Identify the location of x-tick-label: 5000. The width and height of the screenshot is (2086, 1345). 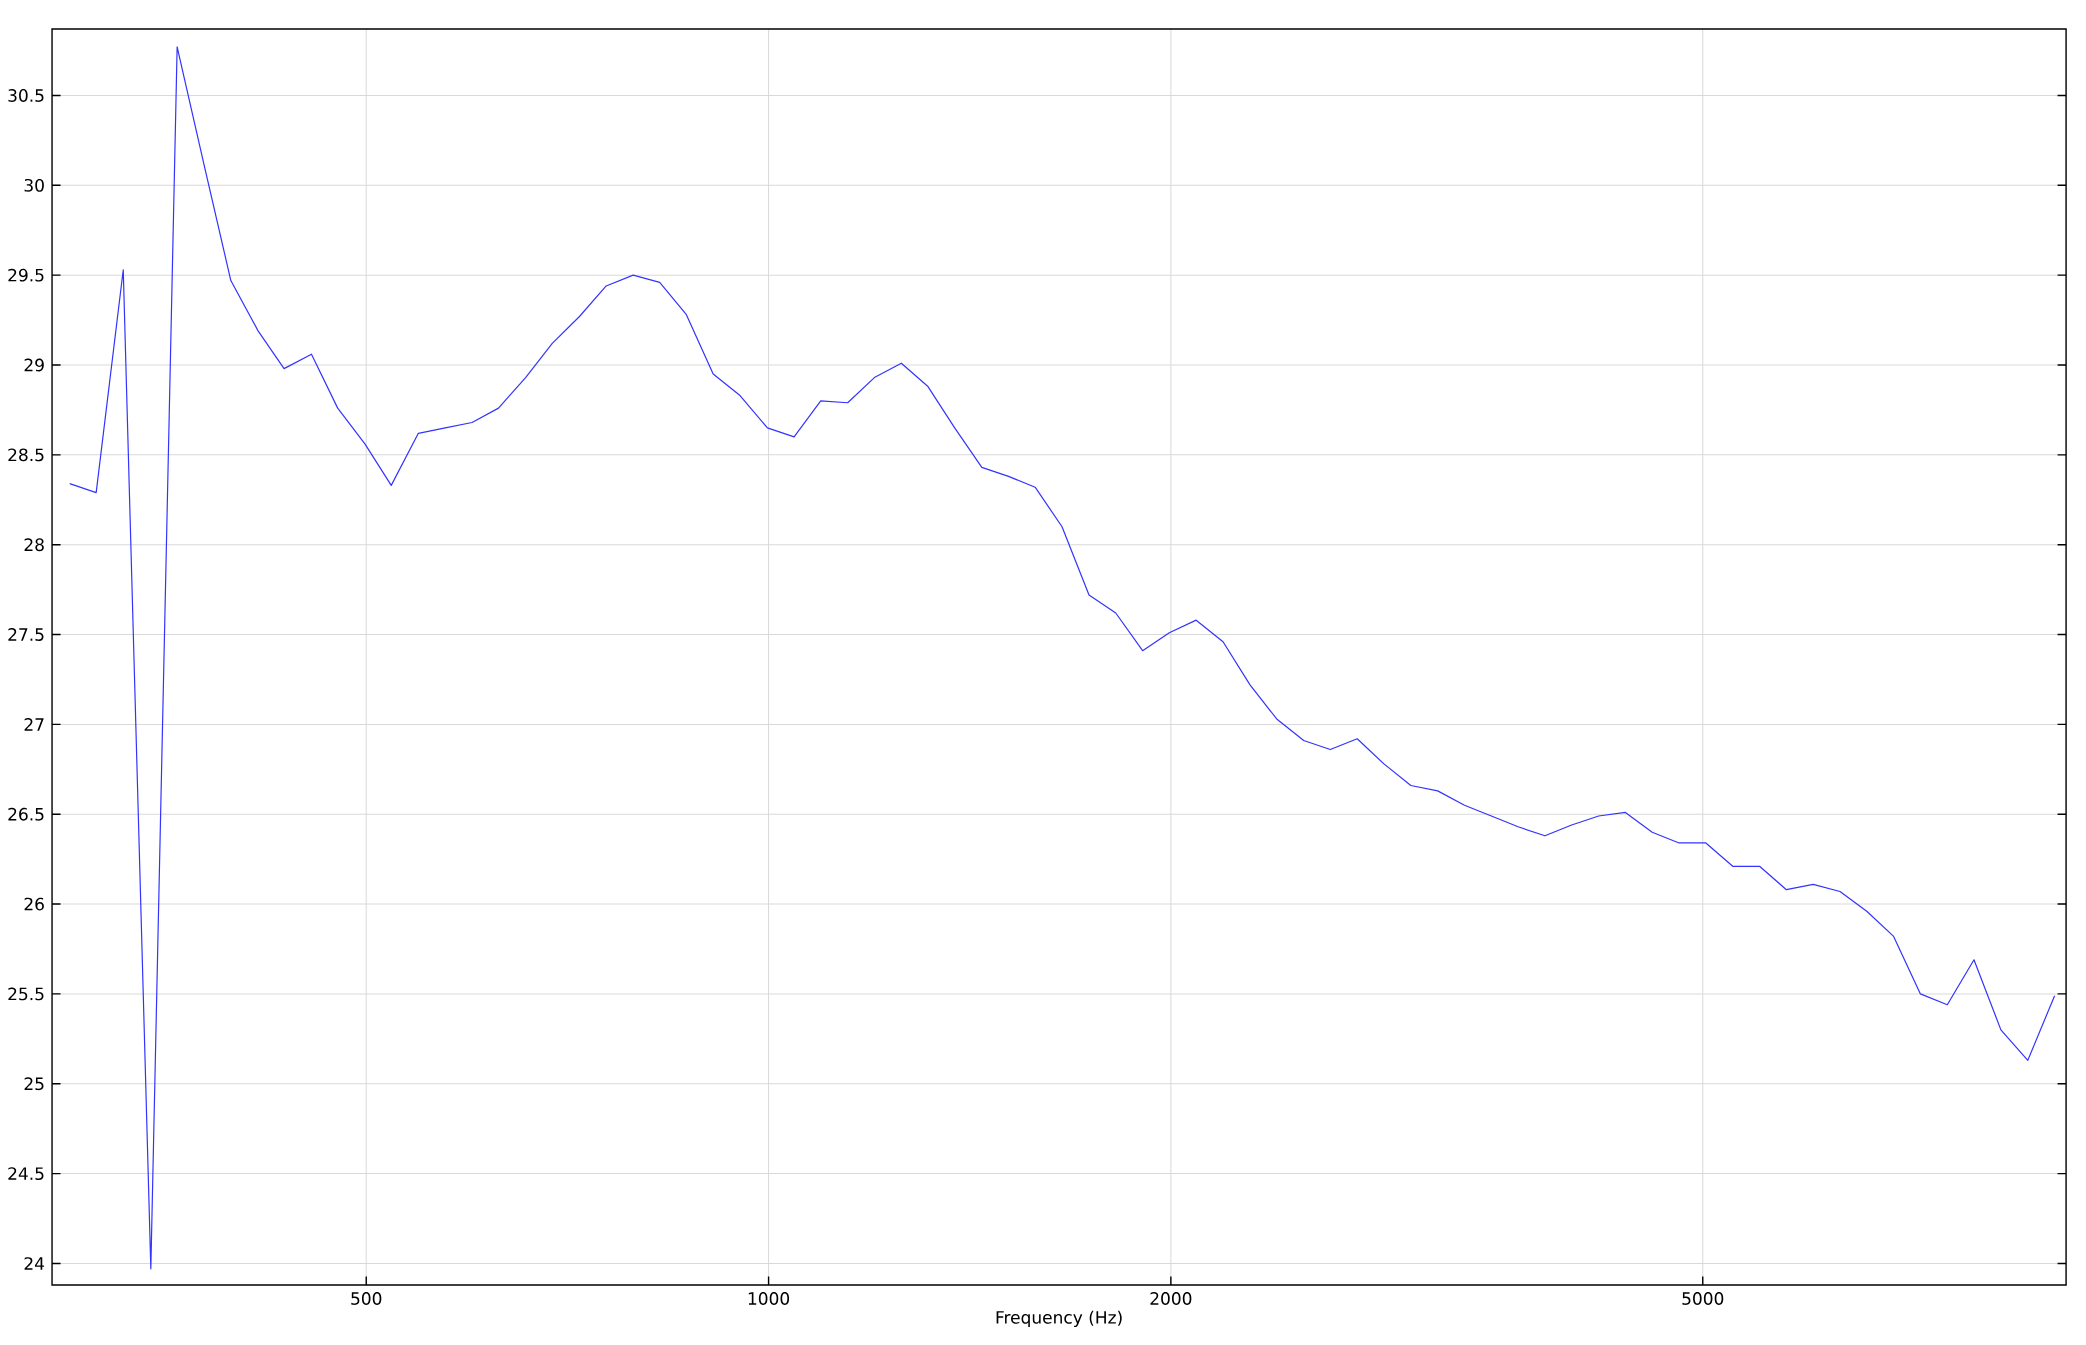
(1703, 1298).